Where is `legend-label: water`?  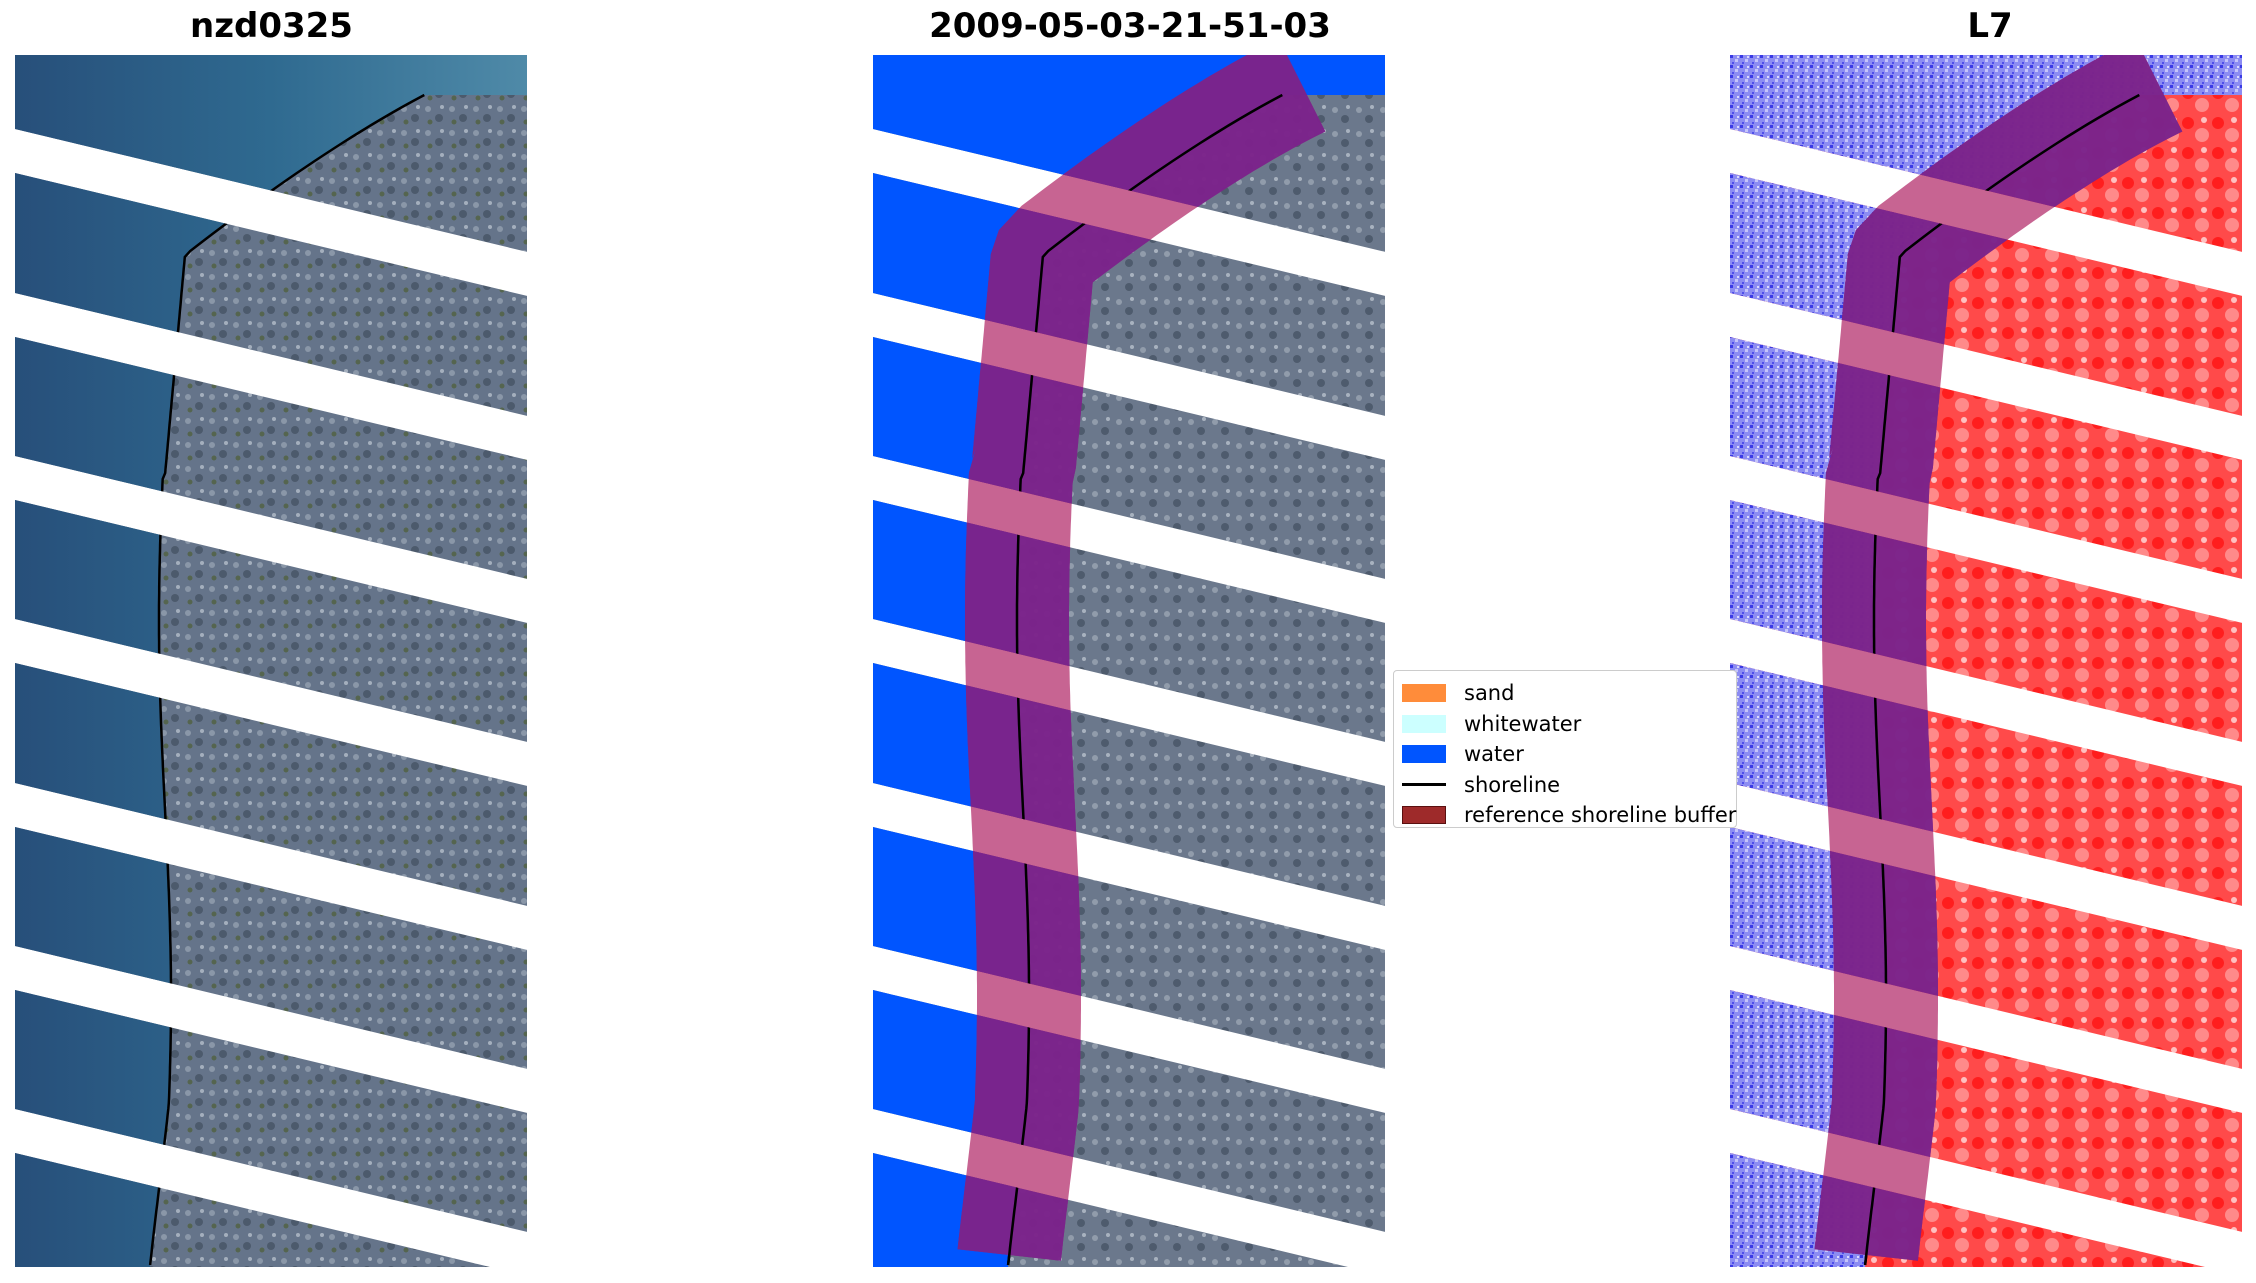
legend-label: water is located at coordinates (1494, 754).